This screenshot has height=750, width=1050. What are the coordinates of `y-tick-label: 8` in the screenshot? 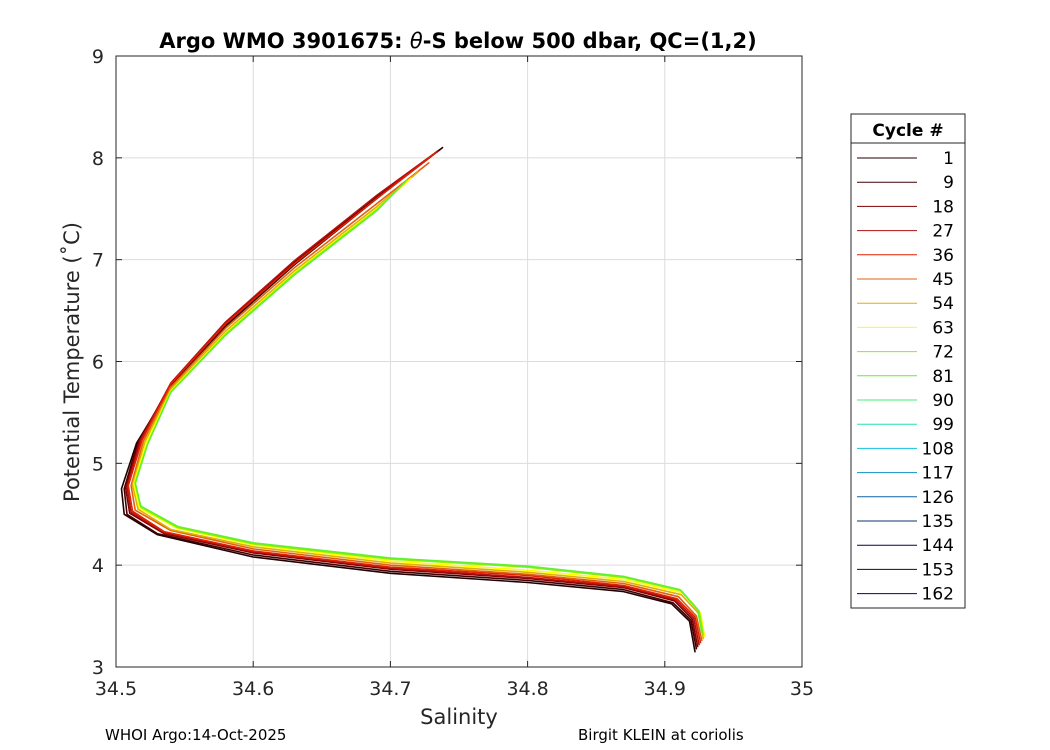 It's located at (98, 159).